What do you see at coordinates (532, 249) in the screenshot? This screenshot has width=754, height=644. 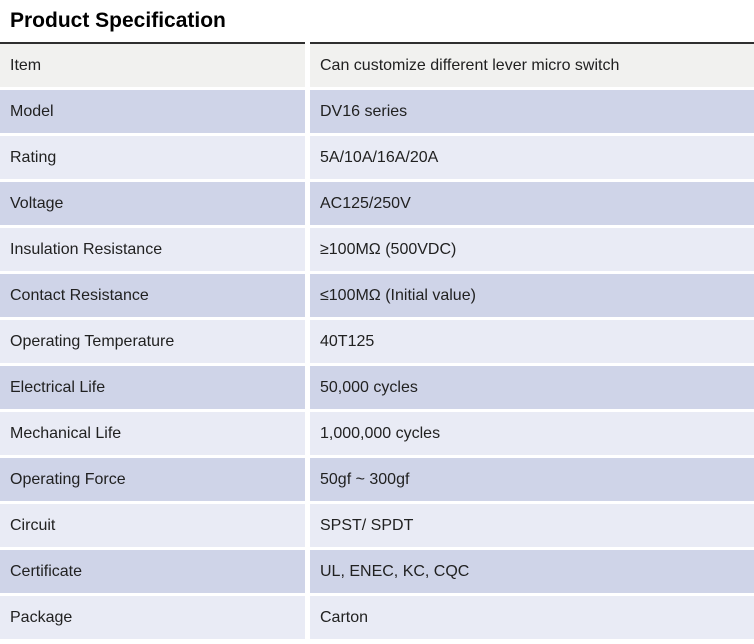 I see `spec-value-cell: ≥100MΩ (500VDC)` at bounding box center [532, 249].